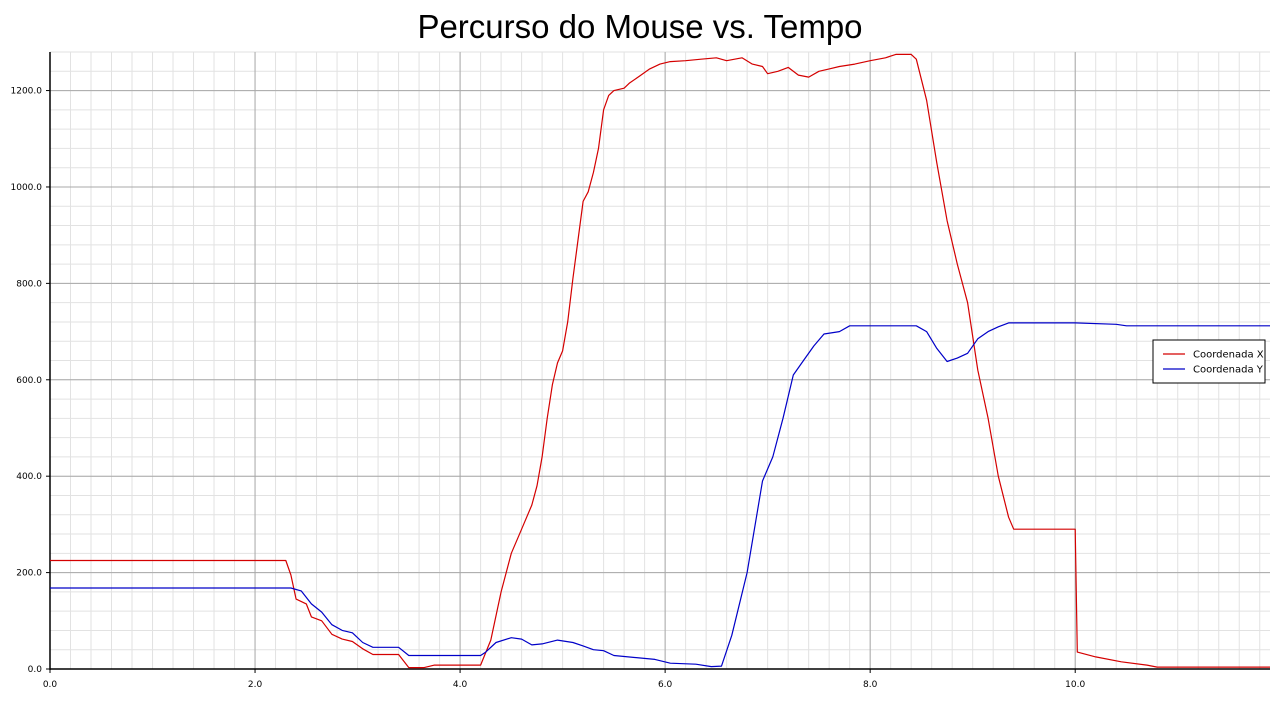 The width and height of the screenshot is (1280, 720). What do you see at coordinates (640, 26) in the screenshot?
I see `chart-title: Percurso do Mouse vs. Tempo` at bounding box center [640, 26].